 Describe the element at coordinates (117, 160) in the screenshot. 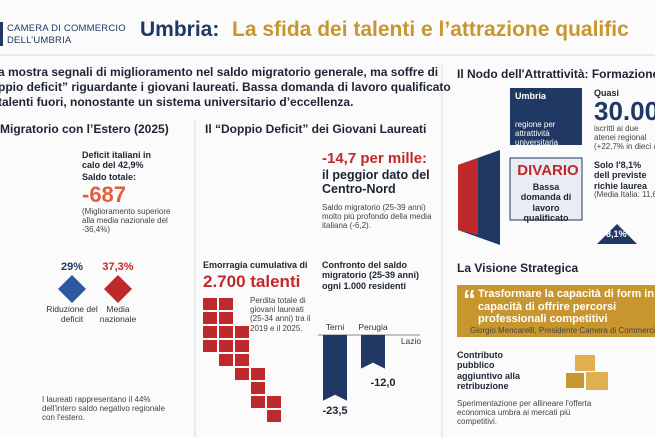

I see `deficit-text: Deficit italiani in calo del 42,9%` at that location.